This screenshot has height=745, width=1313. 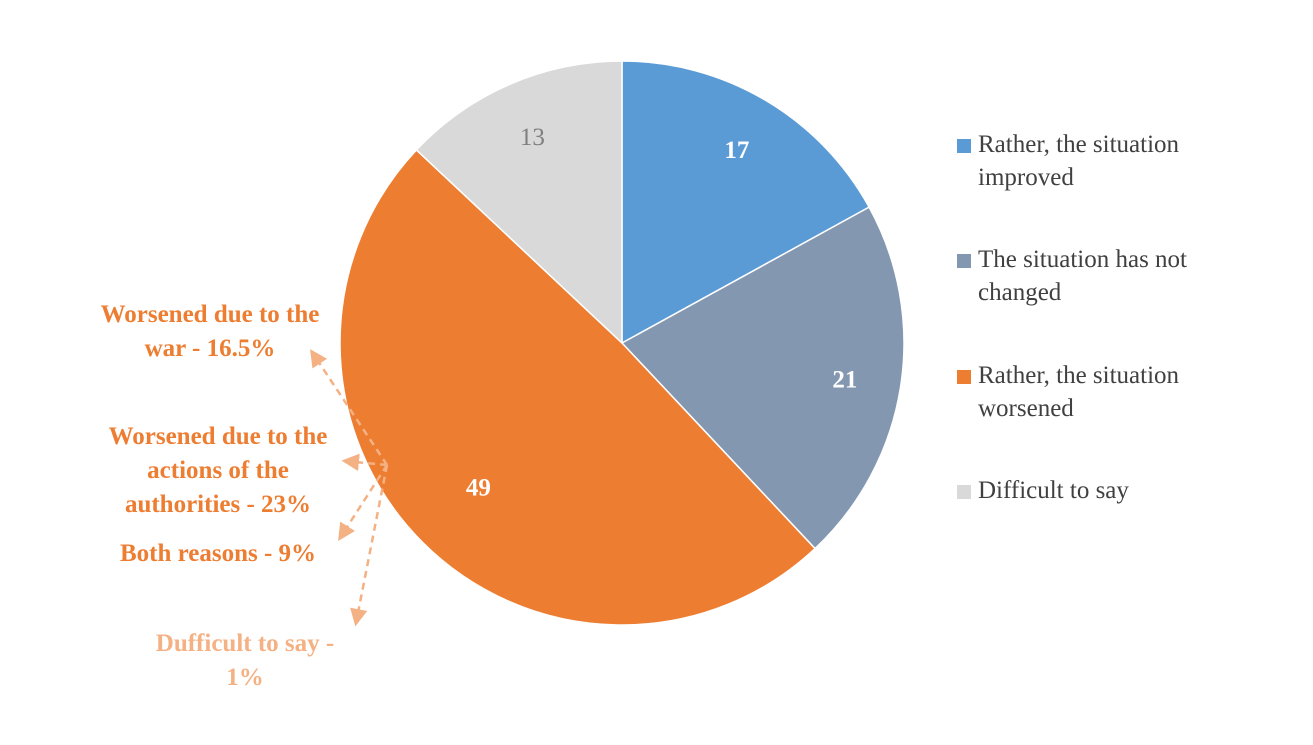 What do you see at coordinates (245, 677) in the screenshot?
I see `annotation-line: 1%` at bounding box center [245, 677].